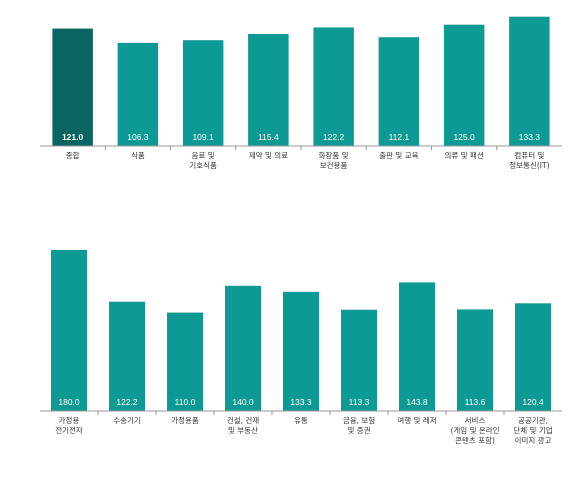  Describe the element at coordinates (268, 155) in the screenshot. I see `category-label: 제약 및 의료` at that location.